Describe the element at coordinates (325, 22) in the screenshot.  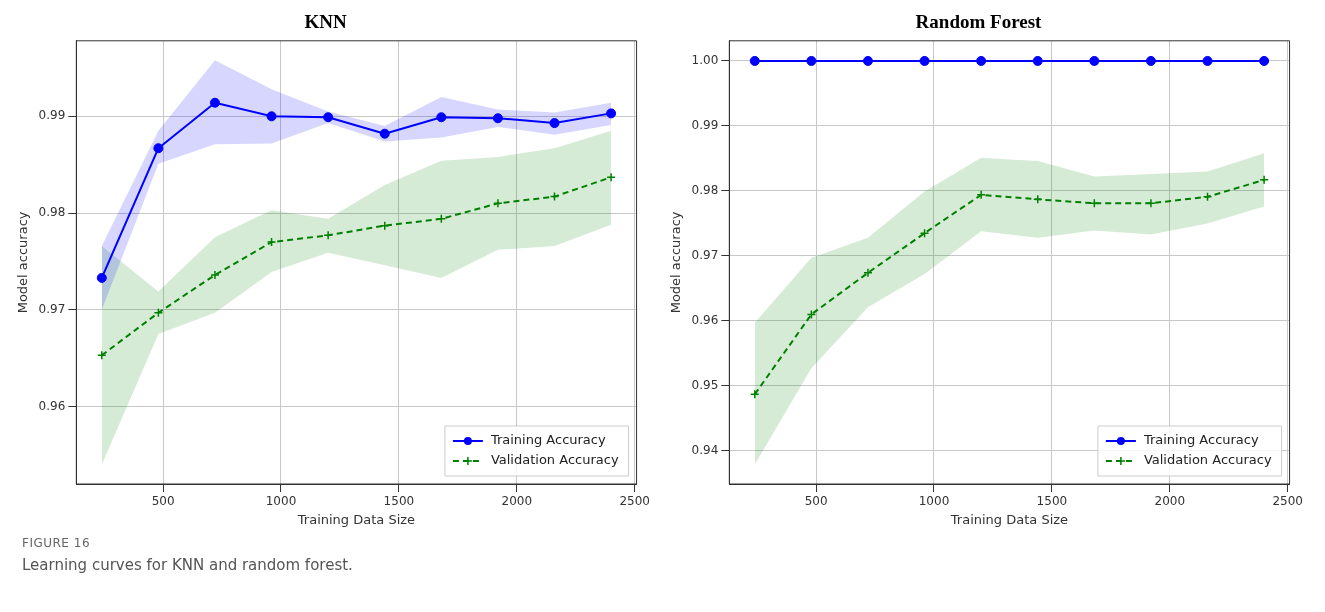
I see `chart-title: KNN` at that location.